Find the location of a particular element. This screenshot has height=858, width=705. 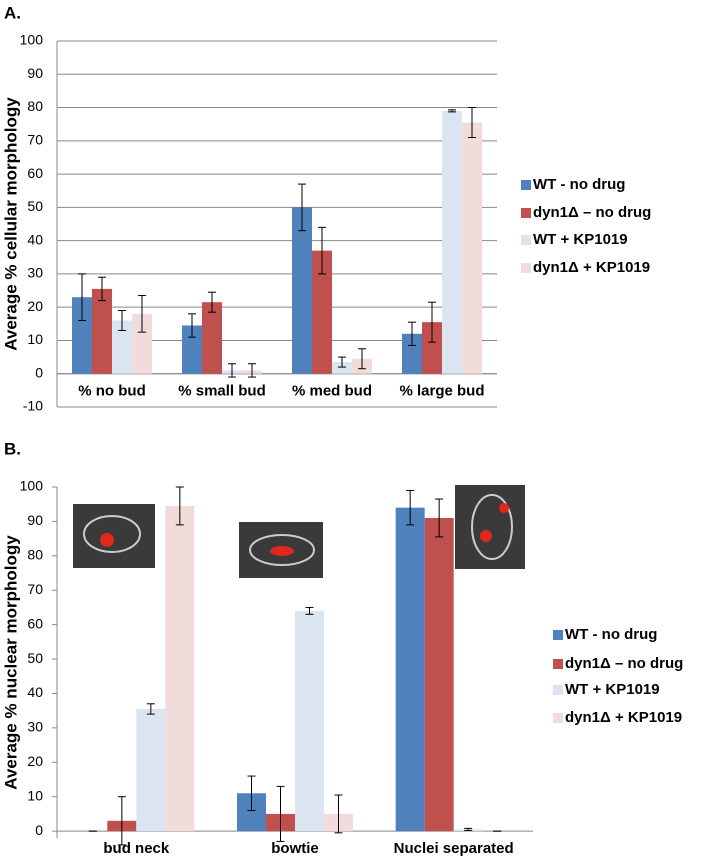

panel-label: B. is located at coordinates (12, 448).